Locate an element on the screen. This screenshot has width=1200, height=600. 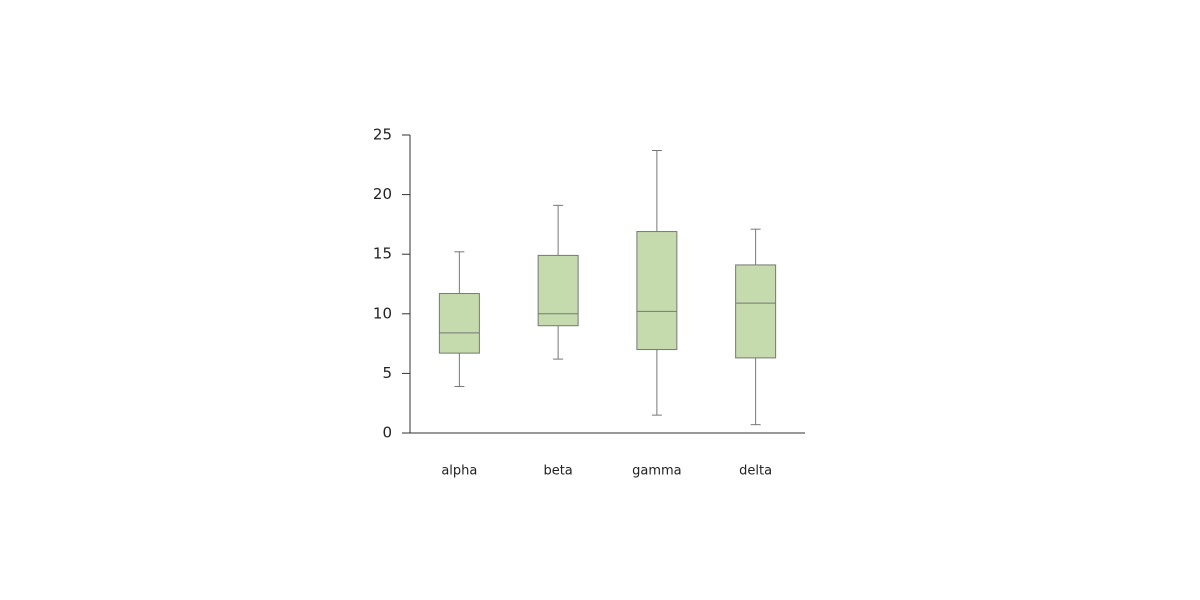
y-tick-label: 0 is located at coordinates (387, 433).